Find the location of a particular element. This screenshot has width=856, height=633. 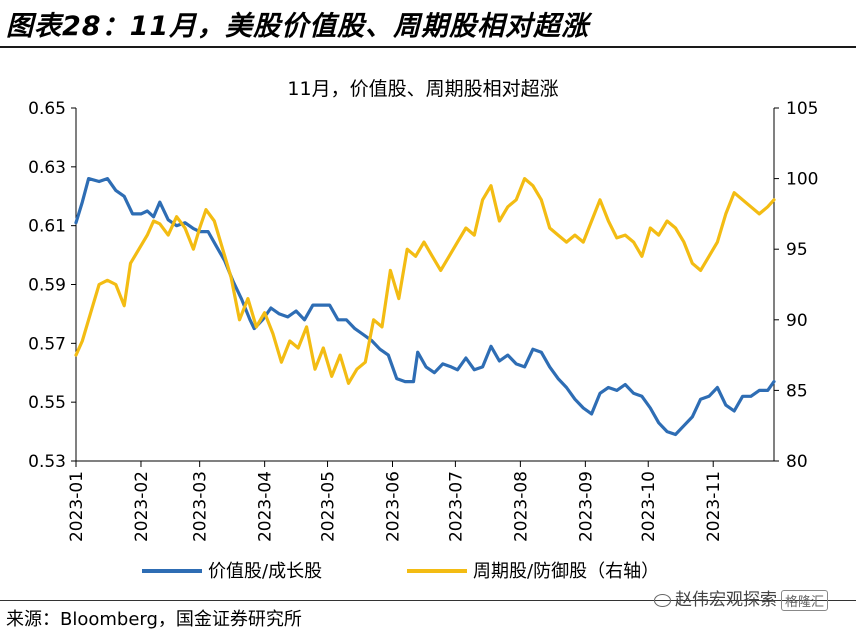

x-tick-label: 2023-02 is located at coordinates (142, 506).